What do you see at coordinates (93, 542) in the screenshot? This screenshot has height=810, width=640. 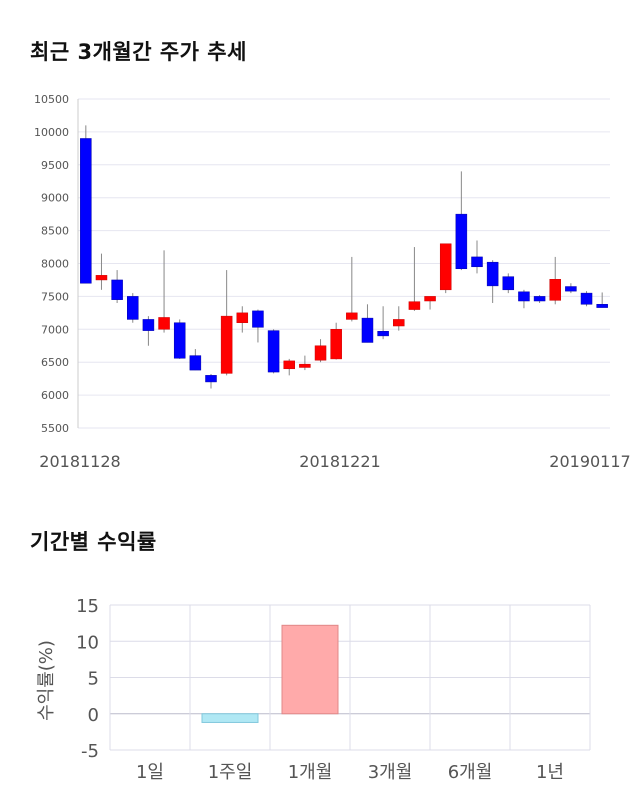 I see `returns-title: 기간별 수익률` at bounding box center [93, 542].